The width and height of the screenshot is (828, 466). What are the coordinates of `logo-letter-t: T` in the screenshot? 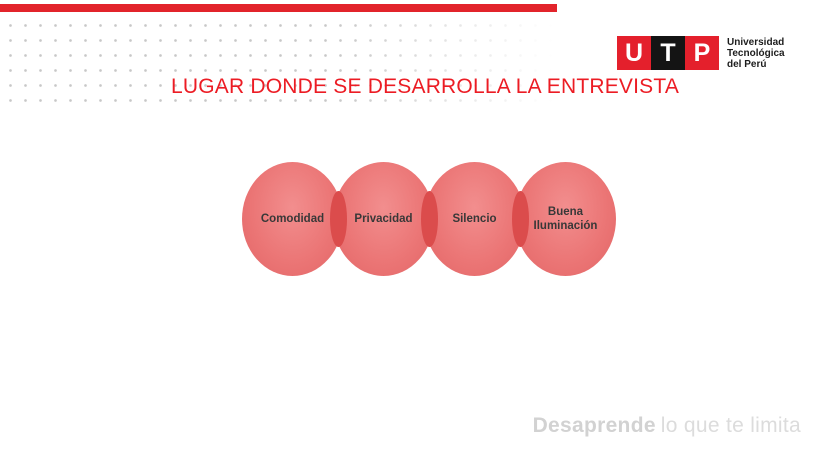 It's located at (668, 53).